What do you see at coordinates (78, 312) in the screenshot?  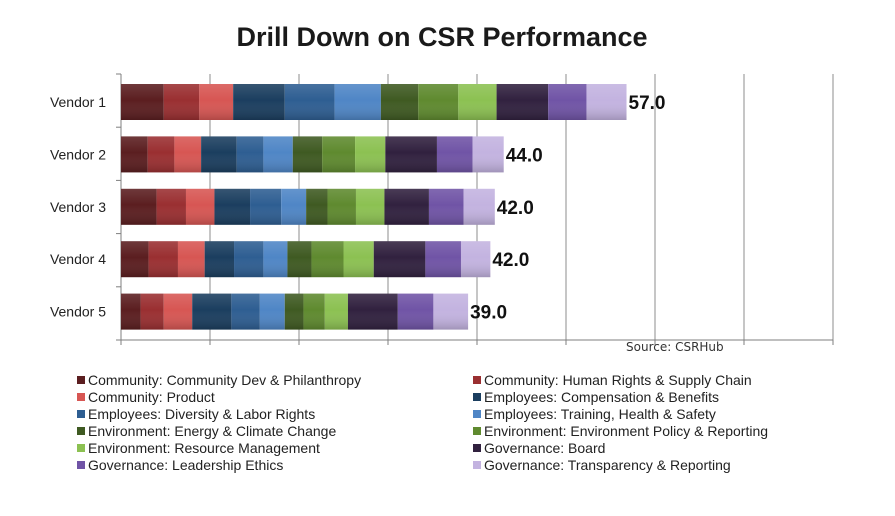 I see `category-label: Vendor 5` at bounding box center [78, 312].